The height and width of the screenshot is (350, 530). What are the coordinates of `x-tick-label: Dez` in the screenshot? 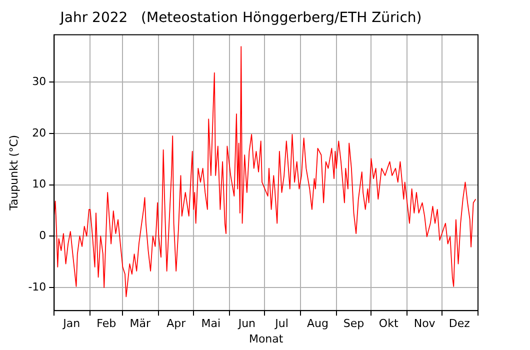 It's located at (459, 323).